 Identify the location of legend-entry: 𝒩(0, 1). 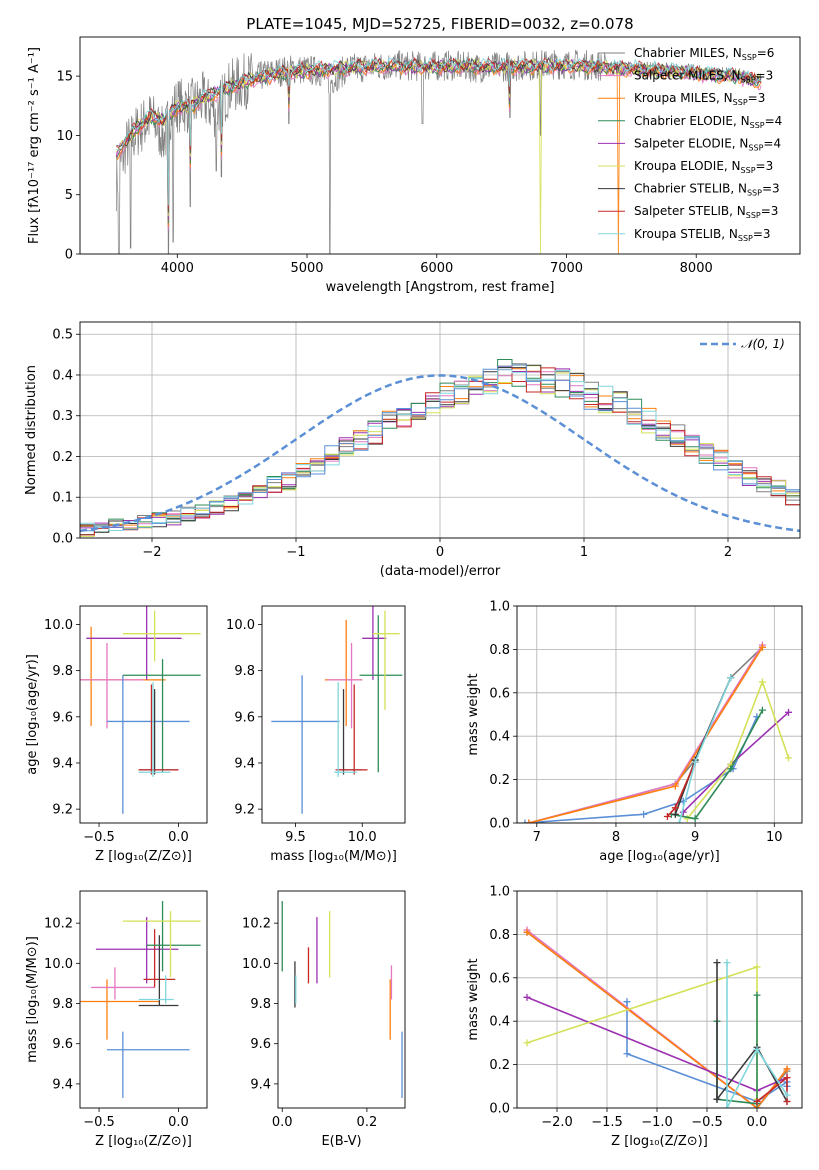
(763, 344).